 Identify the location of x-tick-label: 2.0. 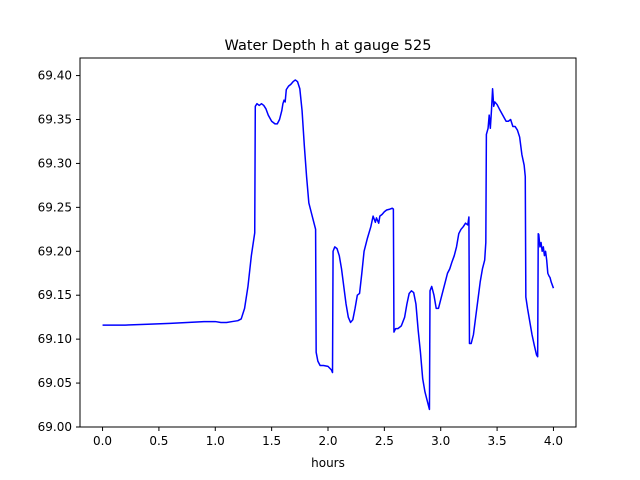
(327, 441).